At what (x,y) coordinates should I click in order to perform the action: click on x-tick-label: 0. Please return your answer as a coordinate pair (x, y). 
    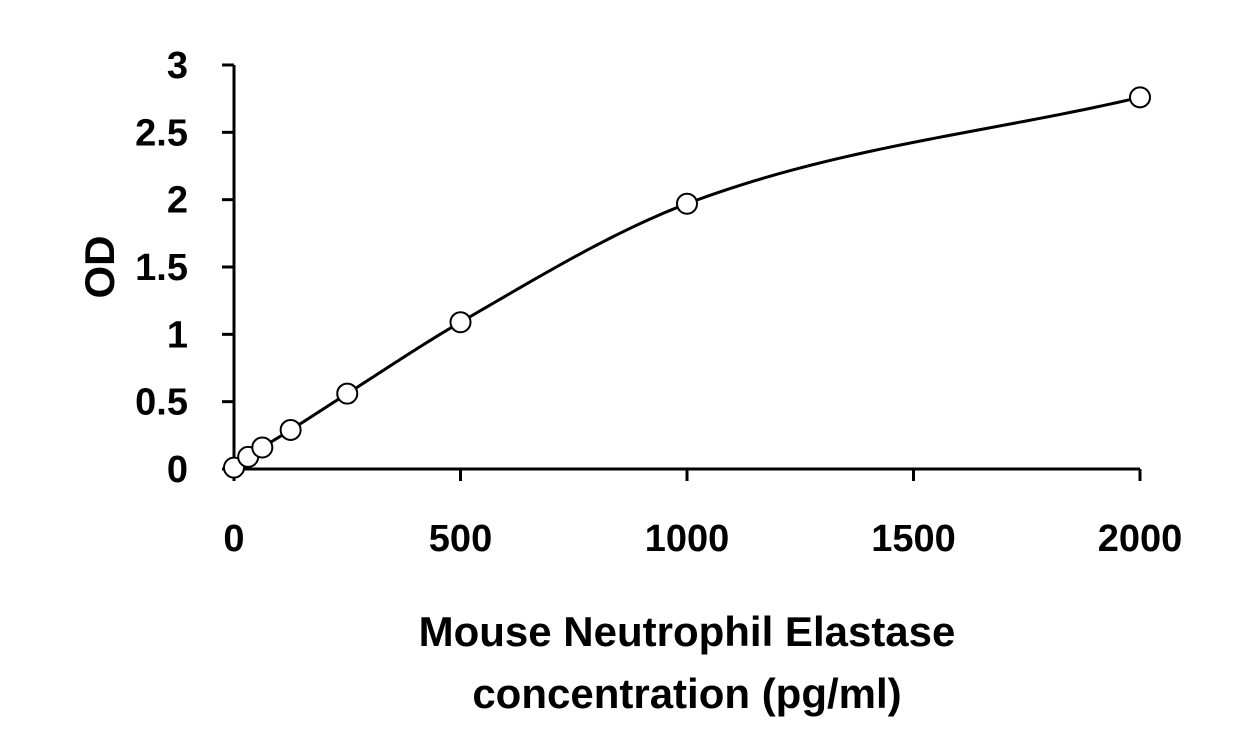
    Looking at the image, I should click on (233, 539).